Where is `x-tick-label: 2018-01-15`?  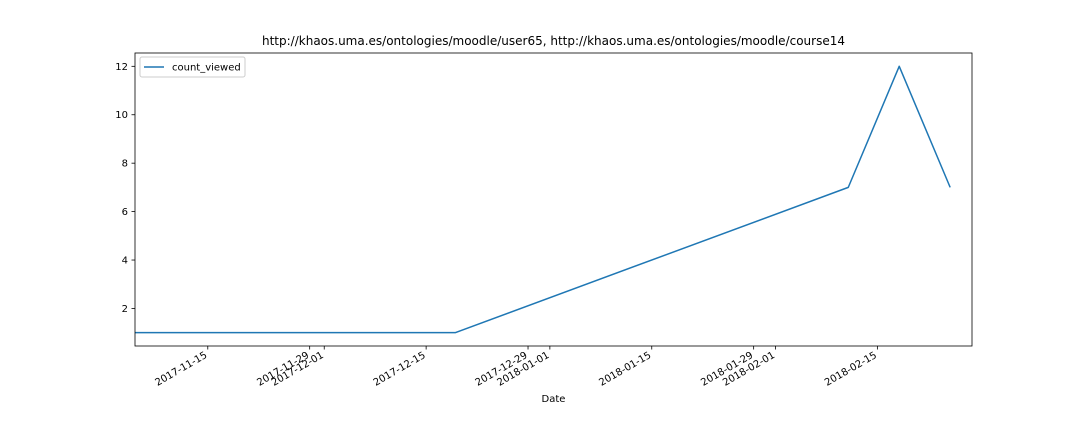 x-tick-label: 2018-01-15 is located at coordinates (625, 369).